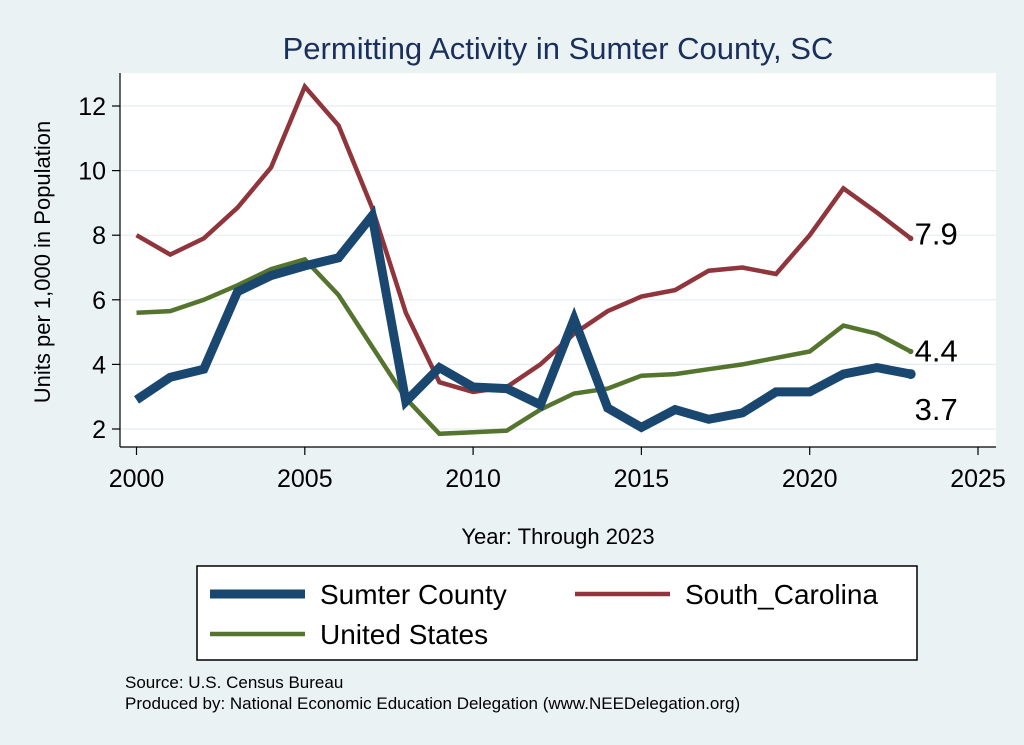 Image resolution: width=1024 pixels, height=745 pixels. I want to click on legend-box, so click(557, 613).